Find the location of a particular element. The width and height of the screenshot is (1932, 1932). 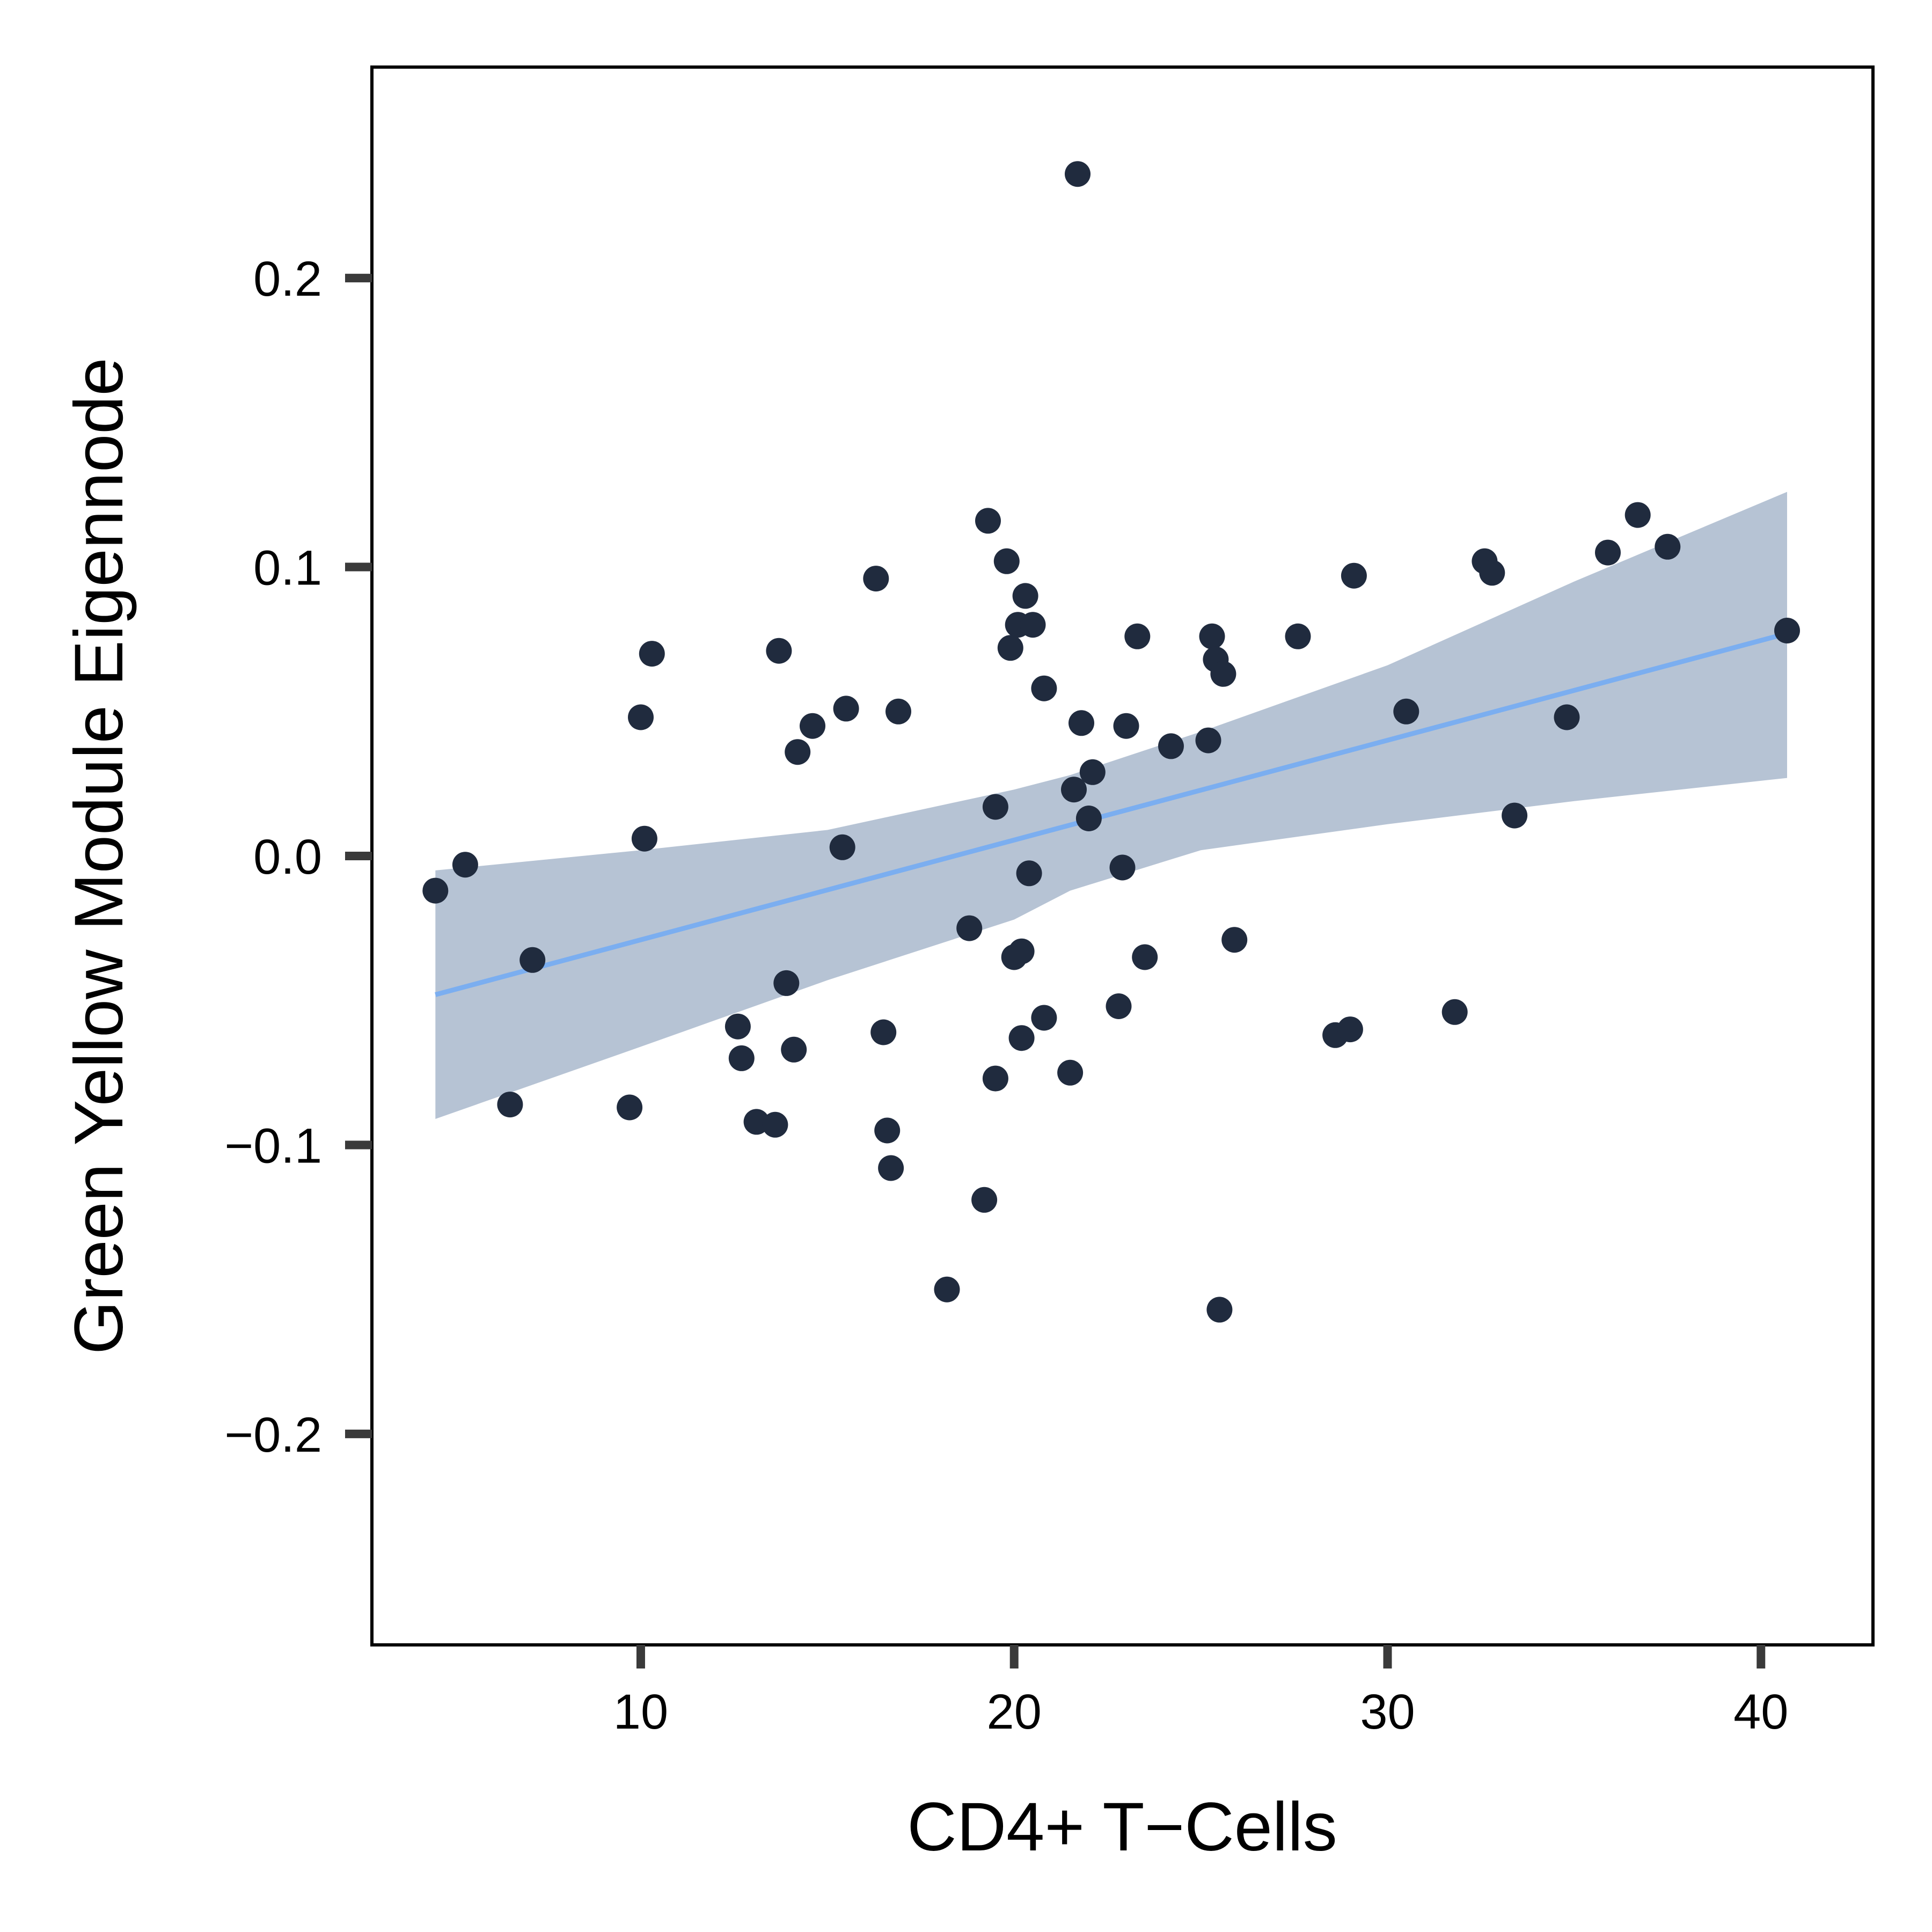

y-tick-label: 0.2 is located at coordinates (287, 279).